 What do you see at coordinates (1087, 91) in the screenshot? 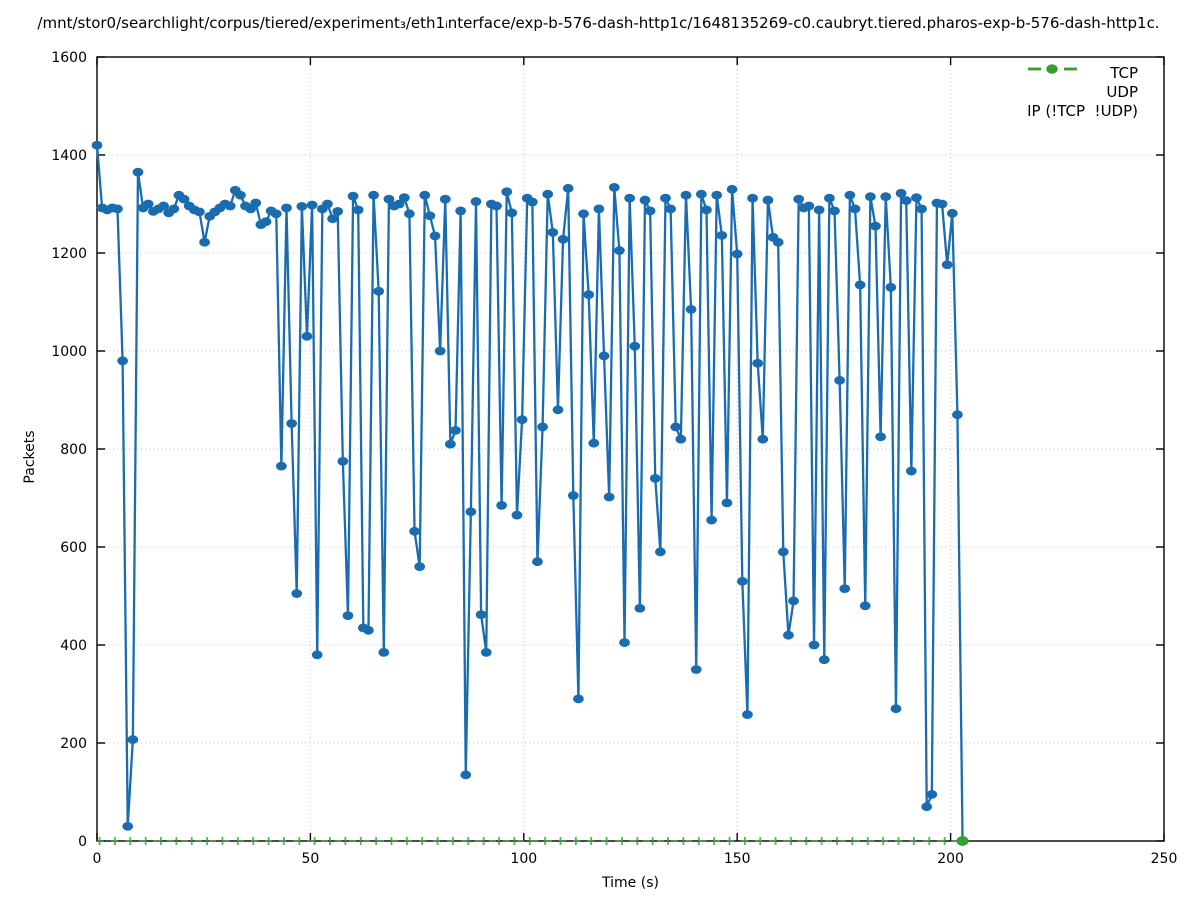
I see `legend: TCP UDP IP (!TCP !UDP)` at bounding box center [1087, 91].